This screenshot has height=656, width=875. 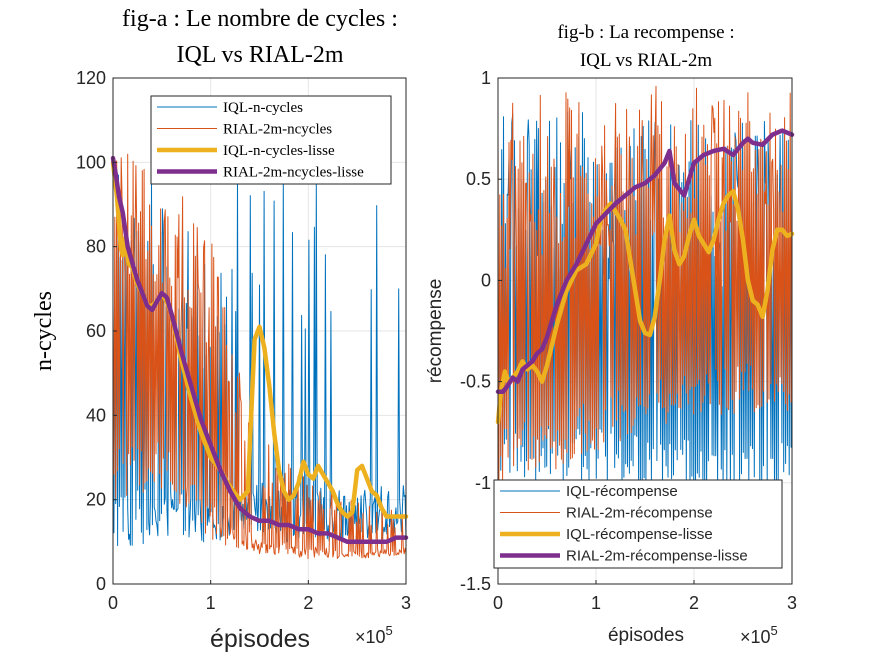 What do you see at coordinates (374, 635) in the screenshot?
I see `chart-a-x-exponent: ×10⁵` at bounding box center [374, 635].